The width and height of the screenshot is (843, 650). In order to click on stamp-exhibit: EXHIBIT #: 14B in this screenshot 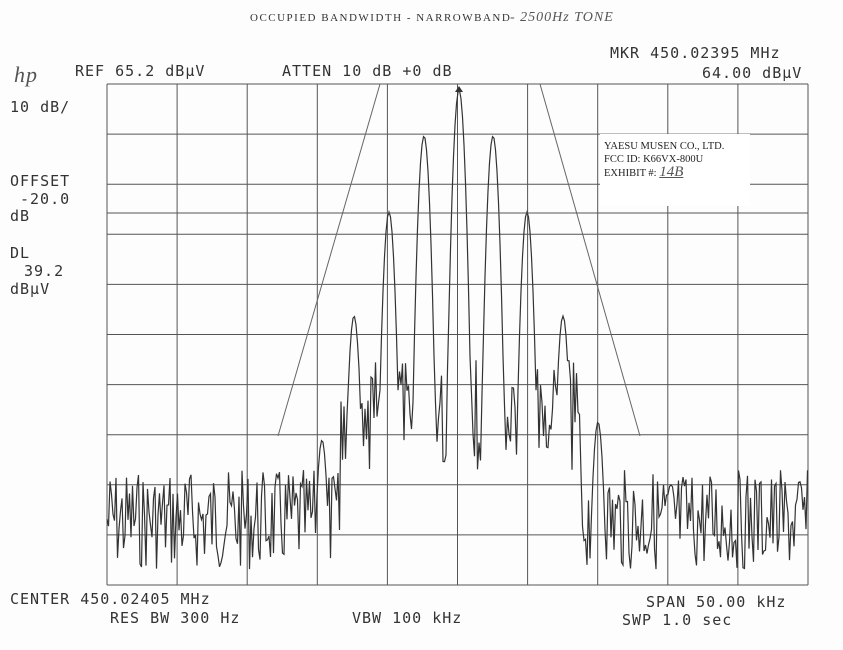, I will do `click(675, 172)`.